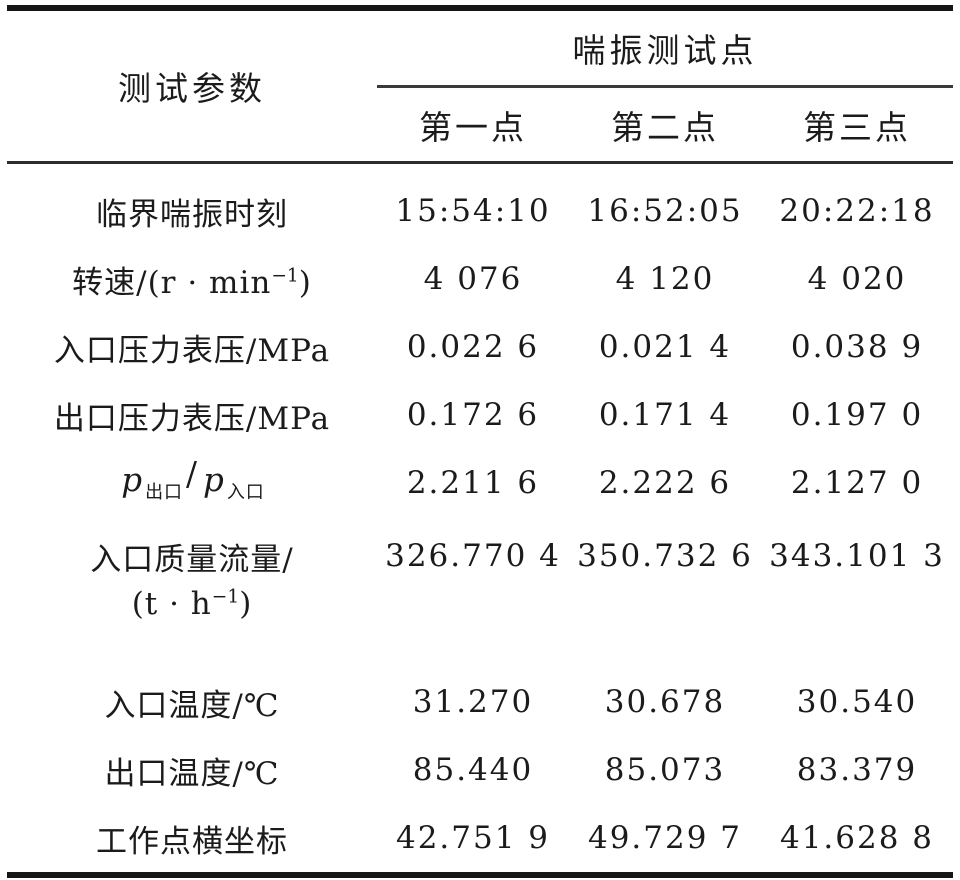 The height and width of the screenshot is (880, 960). What do you see at coordinates (192, 214) in the screenshot?
I see `row-label: 临界喘振时刻` at bounding box center [192, 214].